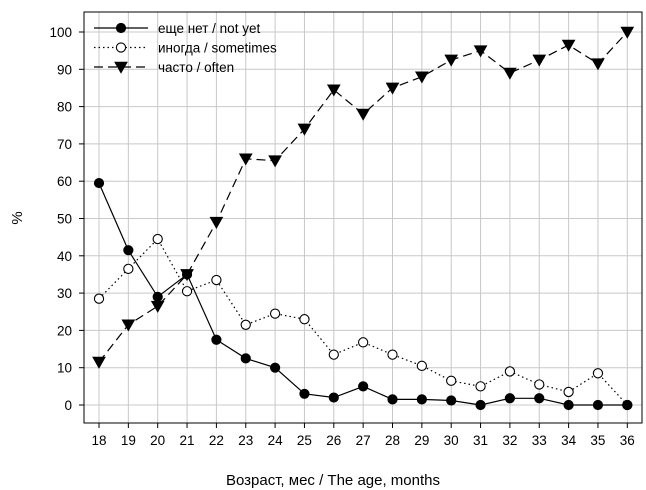 This screenshot has height=490, width=646. I want to click on x-tick-label: 30, so click(451, 440).